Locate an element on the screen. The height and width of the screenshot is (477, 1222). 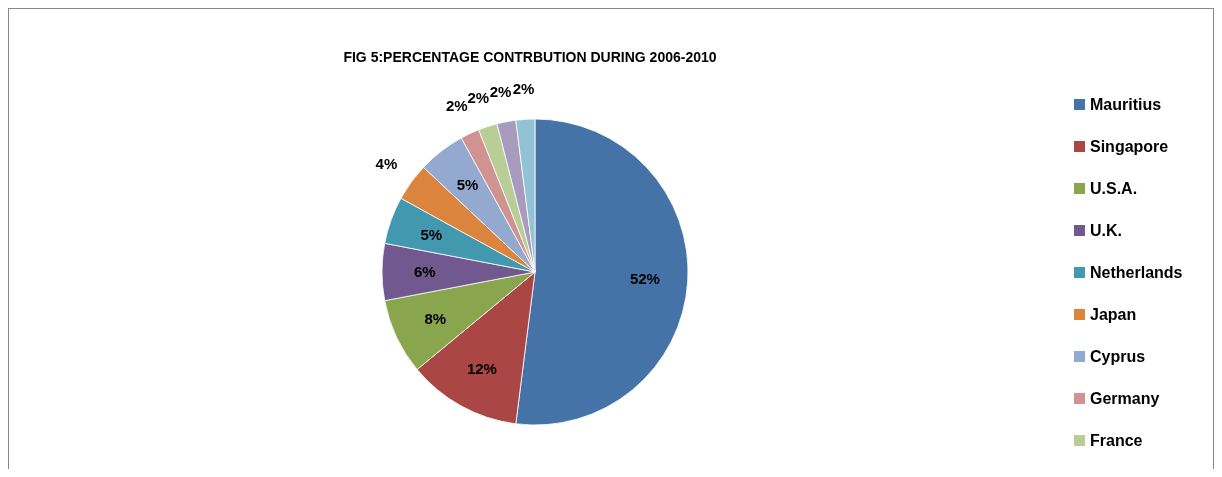
legend-label: Cyprus is located at coordinates (1118, 356).